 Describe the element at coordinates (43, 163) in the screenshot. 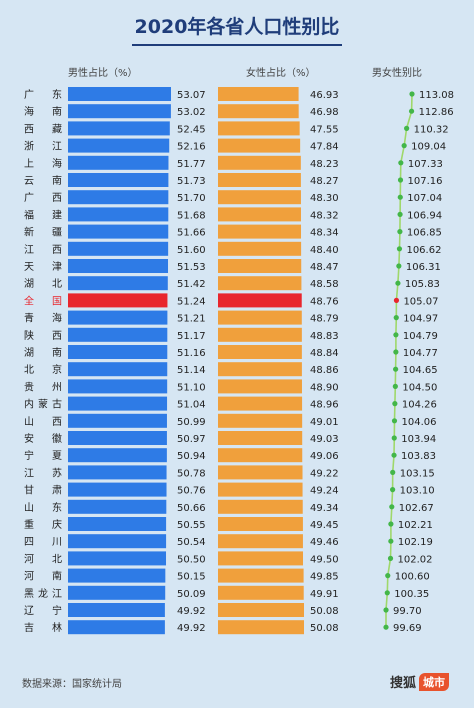

I see `province-label: 上海` at that location.